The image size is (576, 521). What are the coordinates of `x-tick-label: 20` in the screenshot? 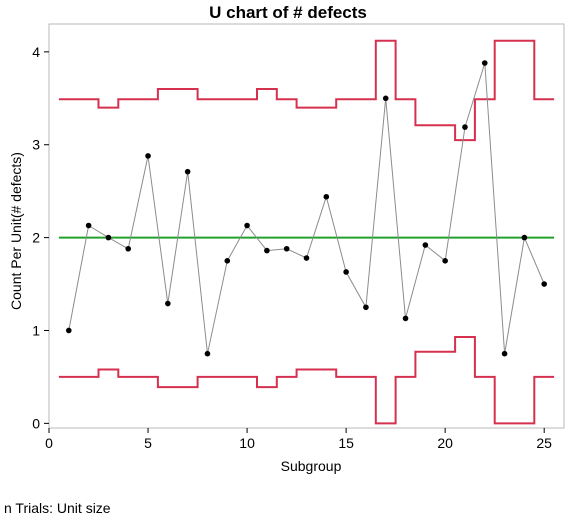 It's located at (445, 443).